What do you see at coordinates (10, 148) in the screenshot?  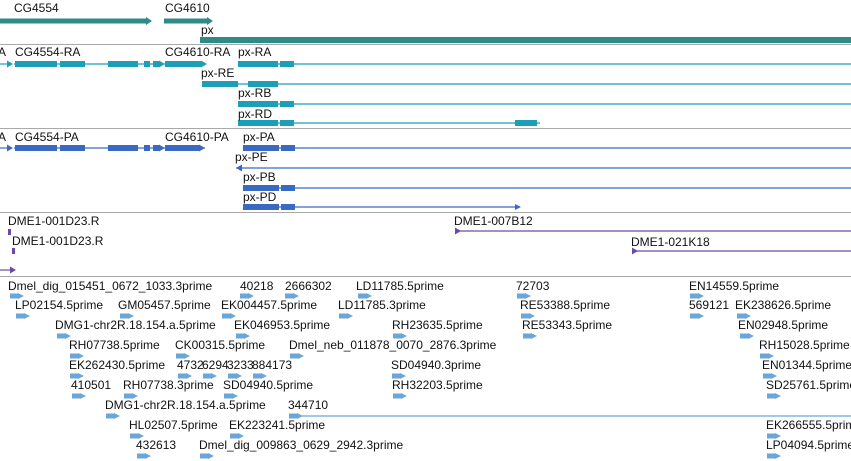 I see `protein-a-edge-arrow` at bounding box center [10, 148].